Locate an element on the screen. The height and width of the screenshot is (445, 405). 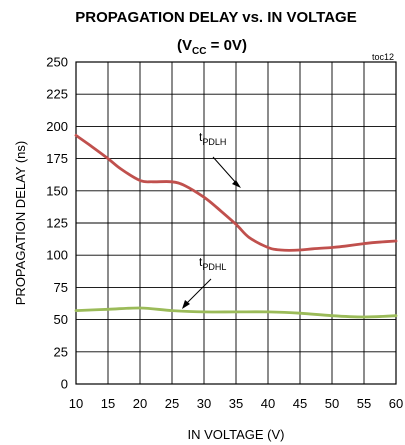
y-tick-label: 250 is located at coordinates (57, 62).